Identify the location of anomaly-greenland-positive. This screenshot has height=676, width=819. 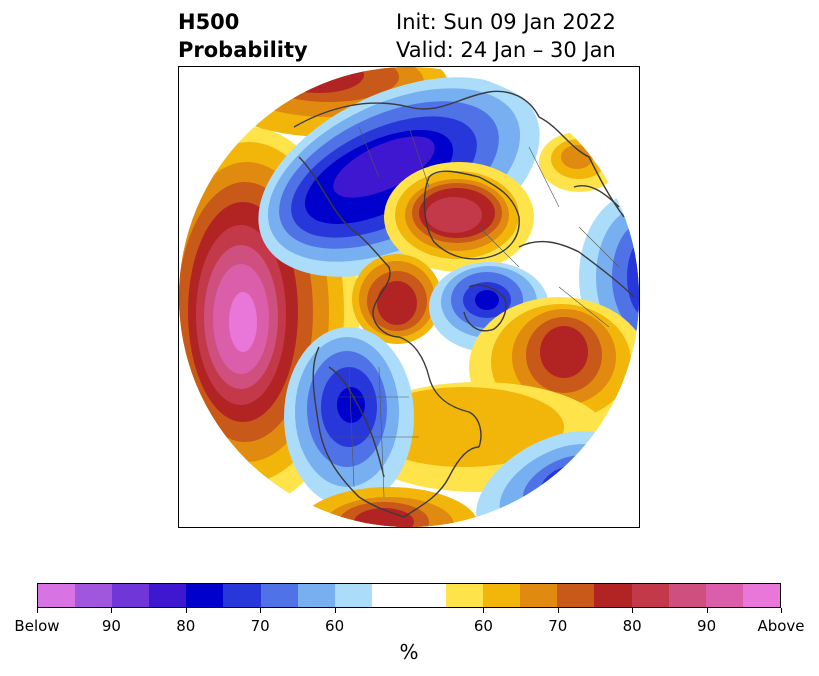
(459, 217).